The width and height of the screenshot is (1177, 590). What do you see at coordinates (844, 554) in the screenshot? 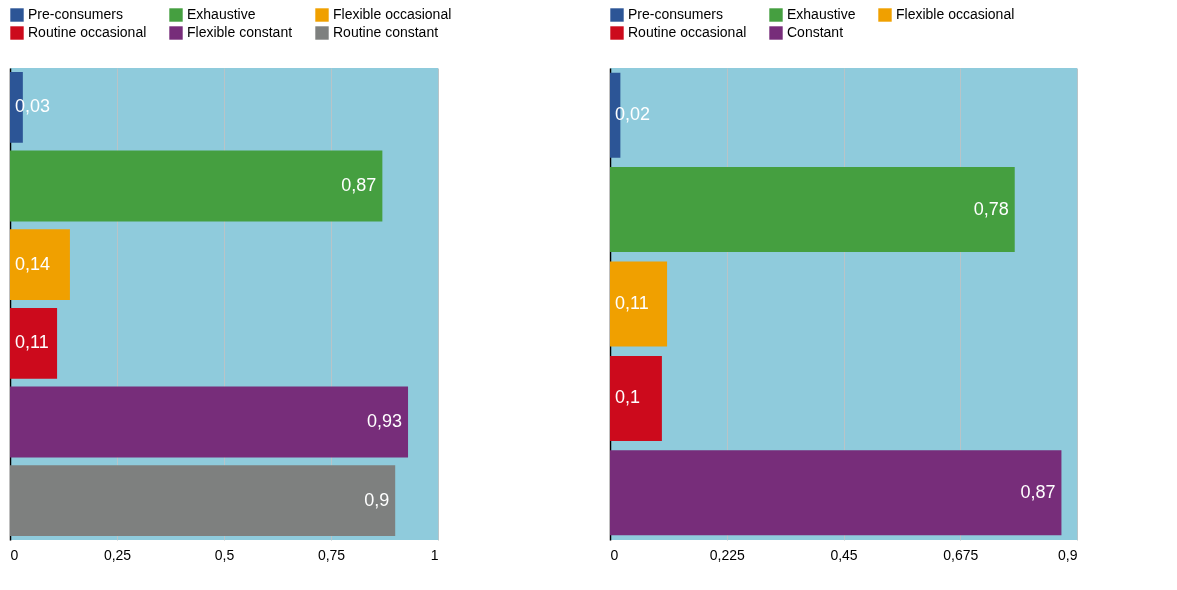
I see `x-tick-label: 0,45` at bounding box center [844, 554].